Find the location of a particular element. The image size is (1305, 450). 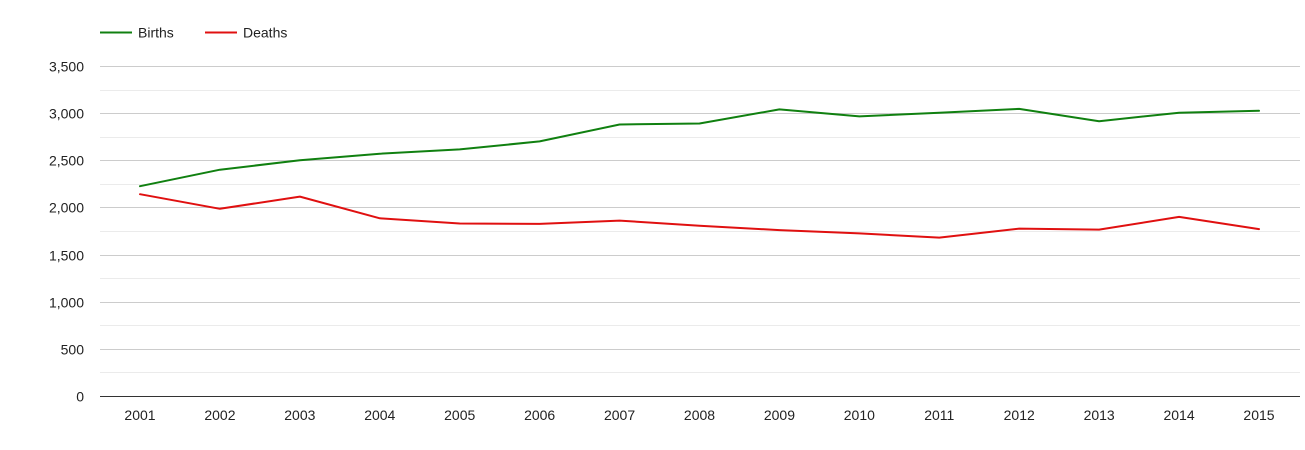

y-tick-label: 0 is located at coordinates (80, 397).